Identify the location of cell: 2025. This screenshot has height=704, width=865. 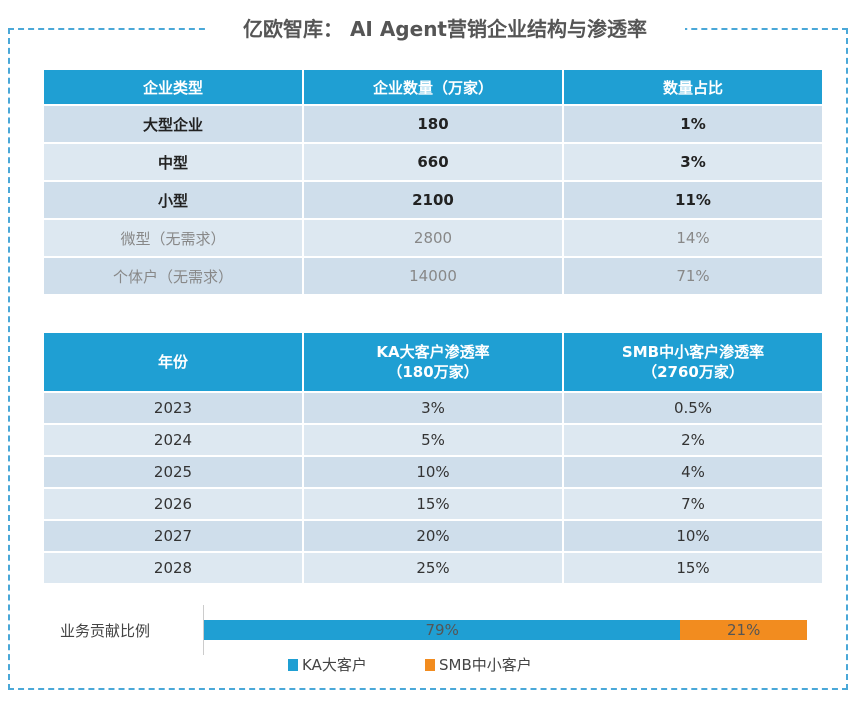
(173, 472).